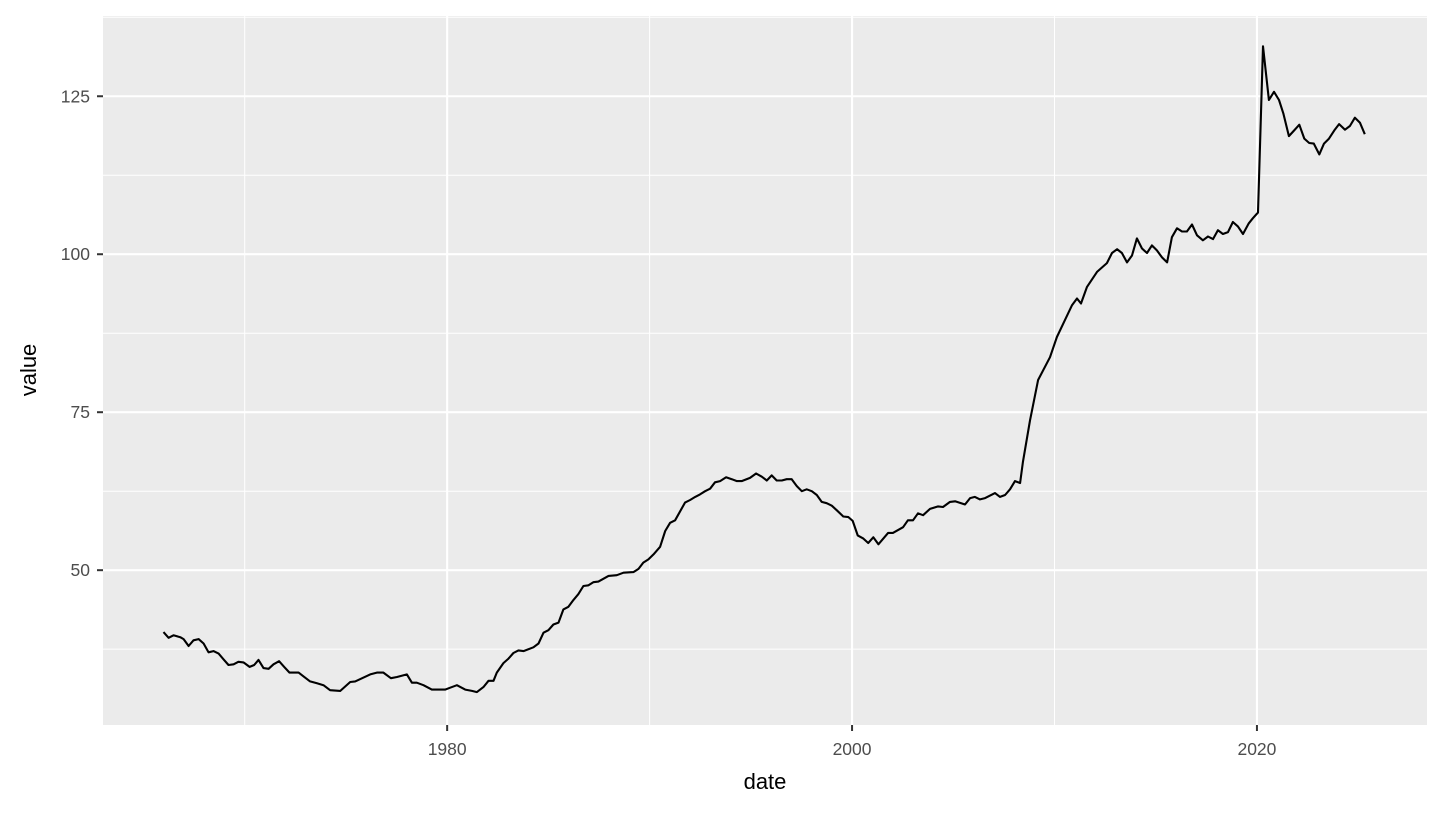 The width and height of the screenshot is (1440, 815). I want to click on y-tick-label: 100, so click(75, 254).